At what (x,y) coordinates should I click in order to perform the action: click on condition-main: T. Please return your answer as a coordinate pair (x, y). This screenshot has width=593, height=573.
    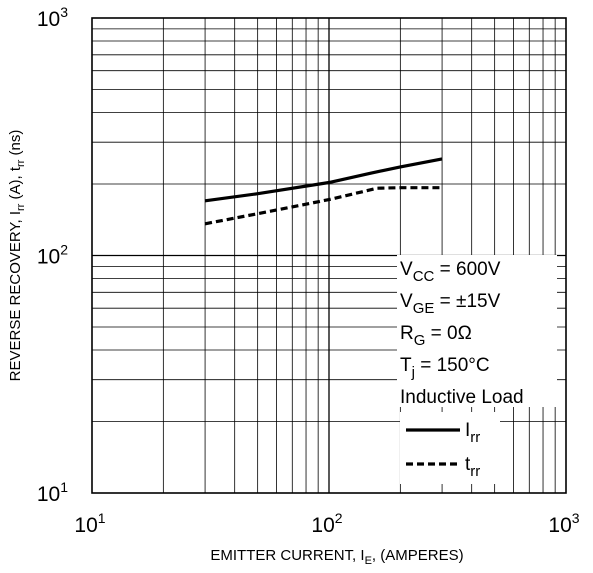
    Looking at the image, I should click on (406, 365).